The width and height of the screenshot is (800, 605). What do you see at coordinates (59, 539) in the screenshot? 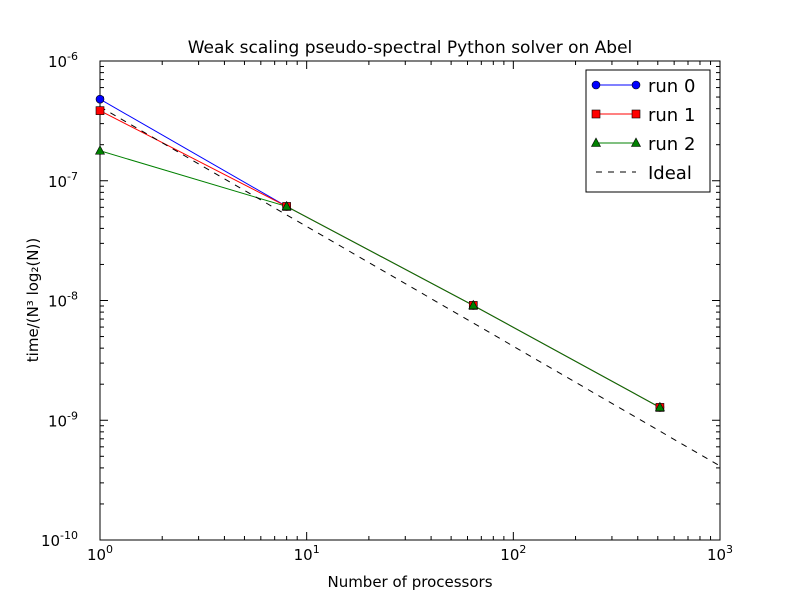
I see `y-tick-label: 10⁻¹⁰` at bounding box center [59, 539].